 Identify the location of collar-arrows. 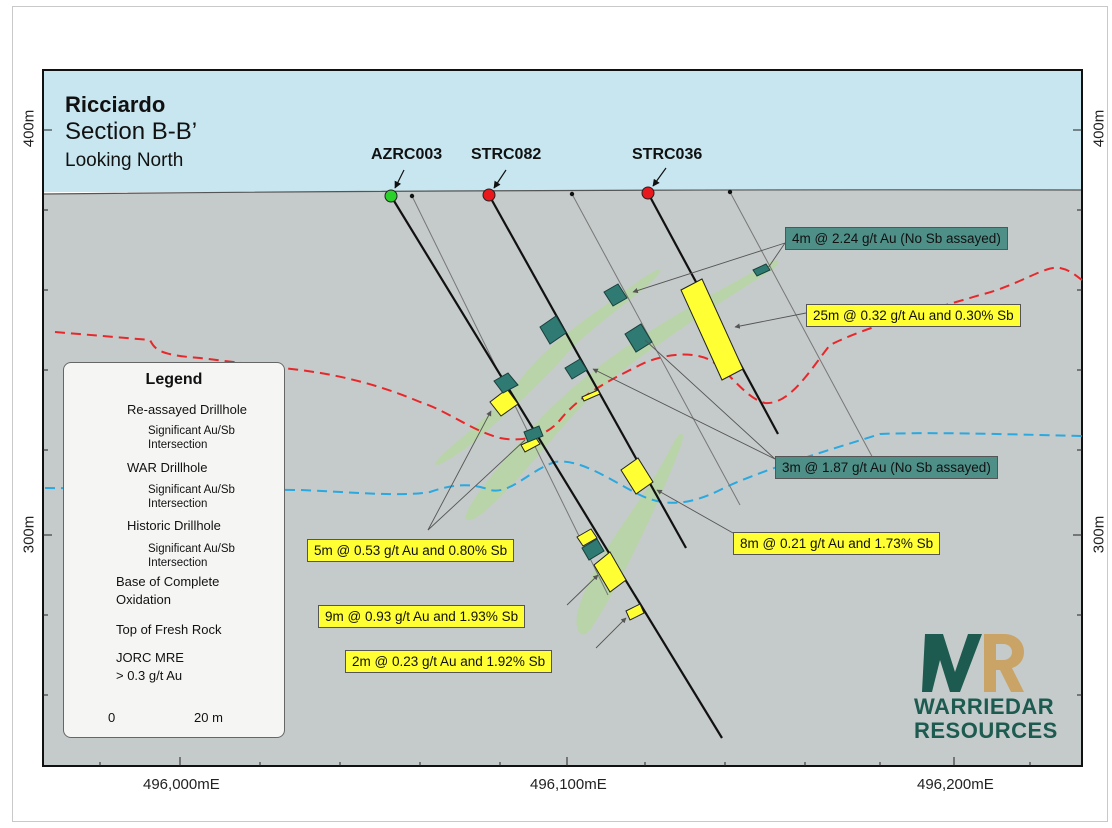
(530, 178).